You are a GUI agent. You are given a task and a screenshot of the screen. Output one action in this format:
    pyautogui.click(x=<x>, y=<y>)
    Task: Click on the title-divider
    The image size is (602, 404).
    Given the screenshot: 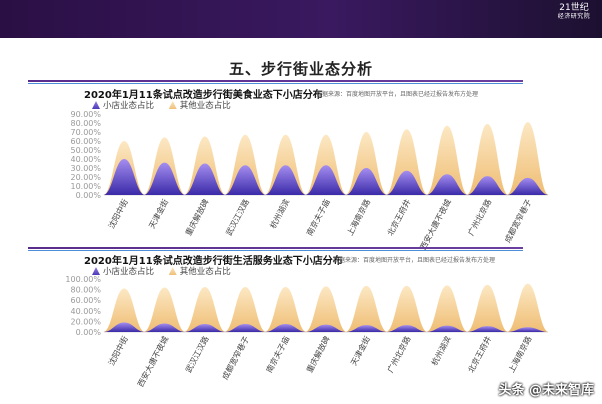 What is the action you would take?
    pyautogui.click(x=275, y=81)
    